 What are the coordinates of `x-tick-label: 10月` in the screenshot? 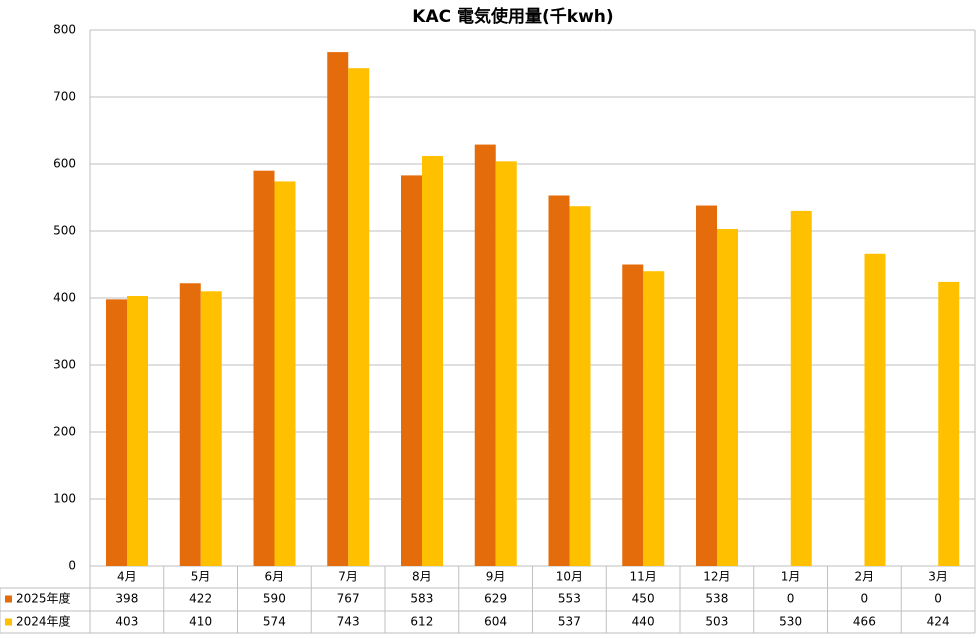 It's located at (569, 577).